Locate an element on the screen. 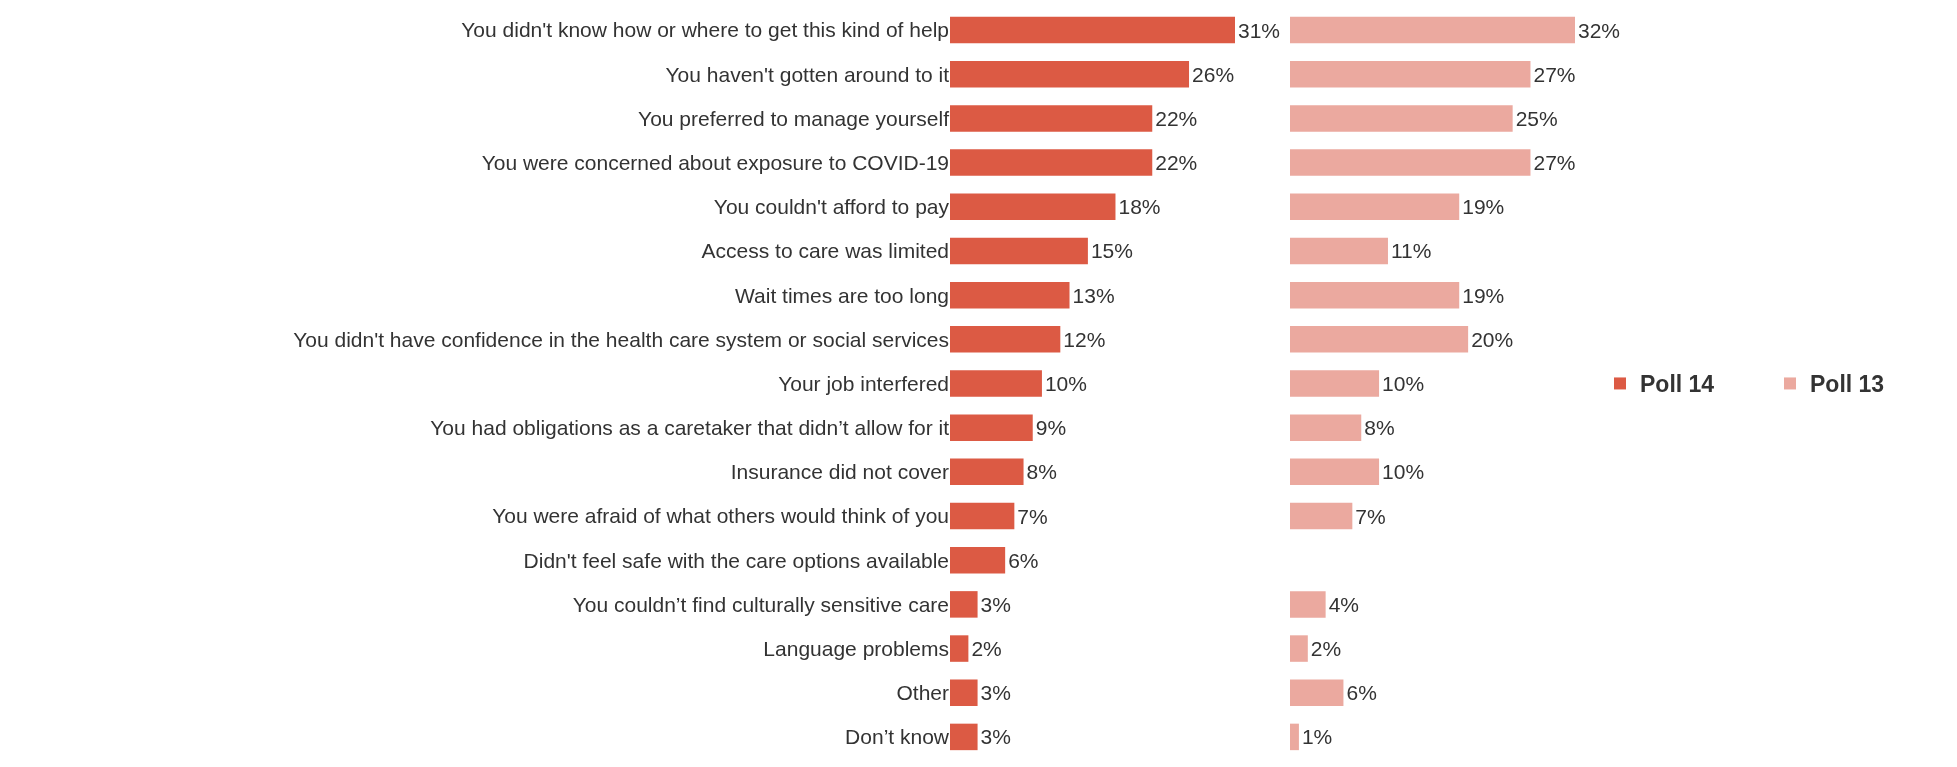 The image size is (1957, 767). y-tick-label: You didn't have confidence in the health care system or social services is located at coordinates (621, 339).